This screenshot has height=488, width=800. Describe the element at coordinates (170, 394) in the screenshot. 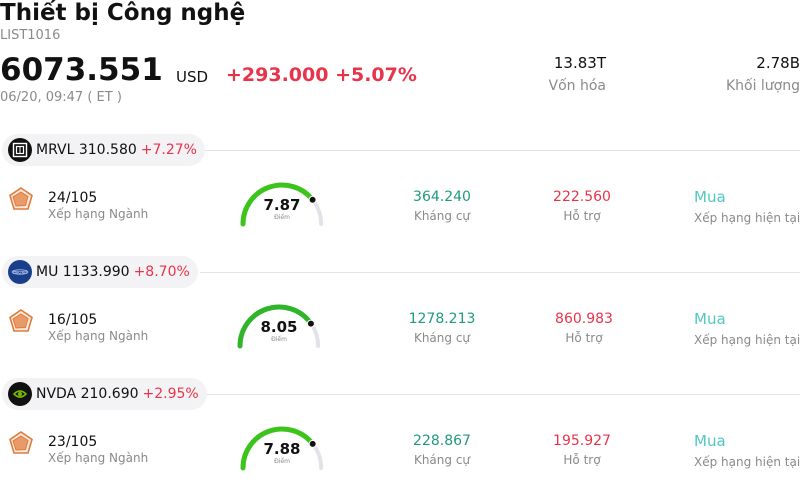

I see `stock-change: +2.95%` at that location.